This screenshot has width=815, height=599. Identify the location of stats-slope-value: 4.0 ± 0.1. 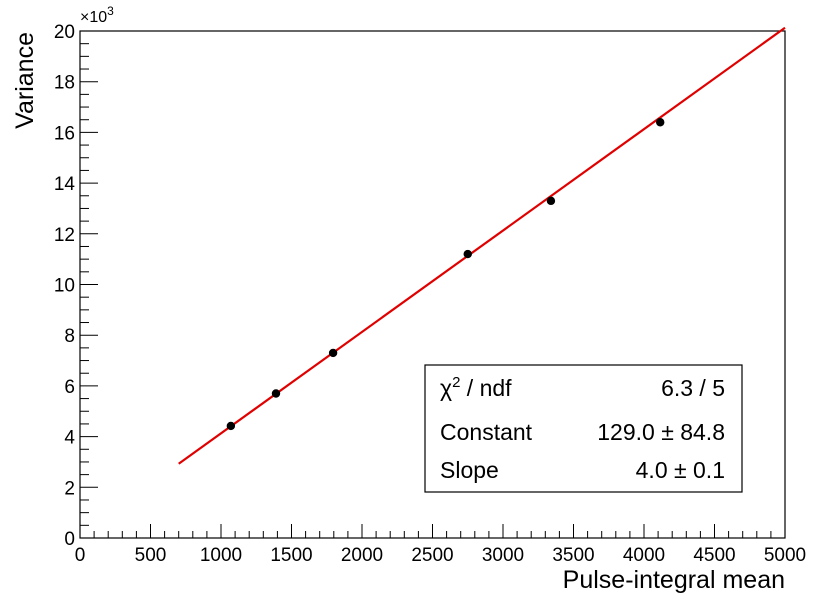
(680, 470).